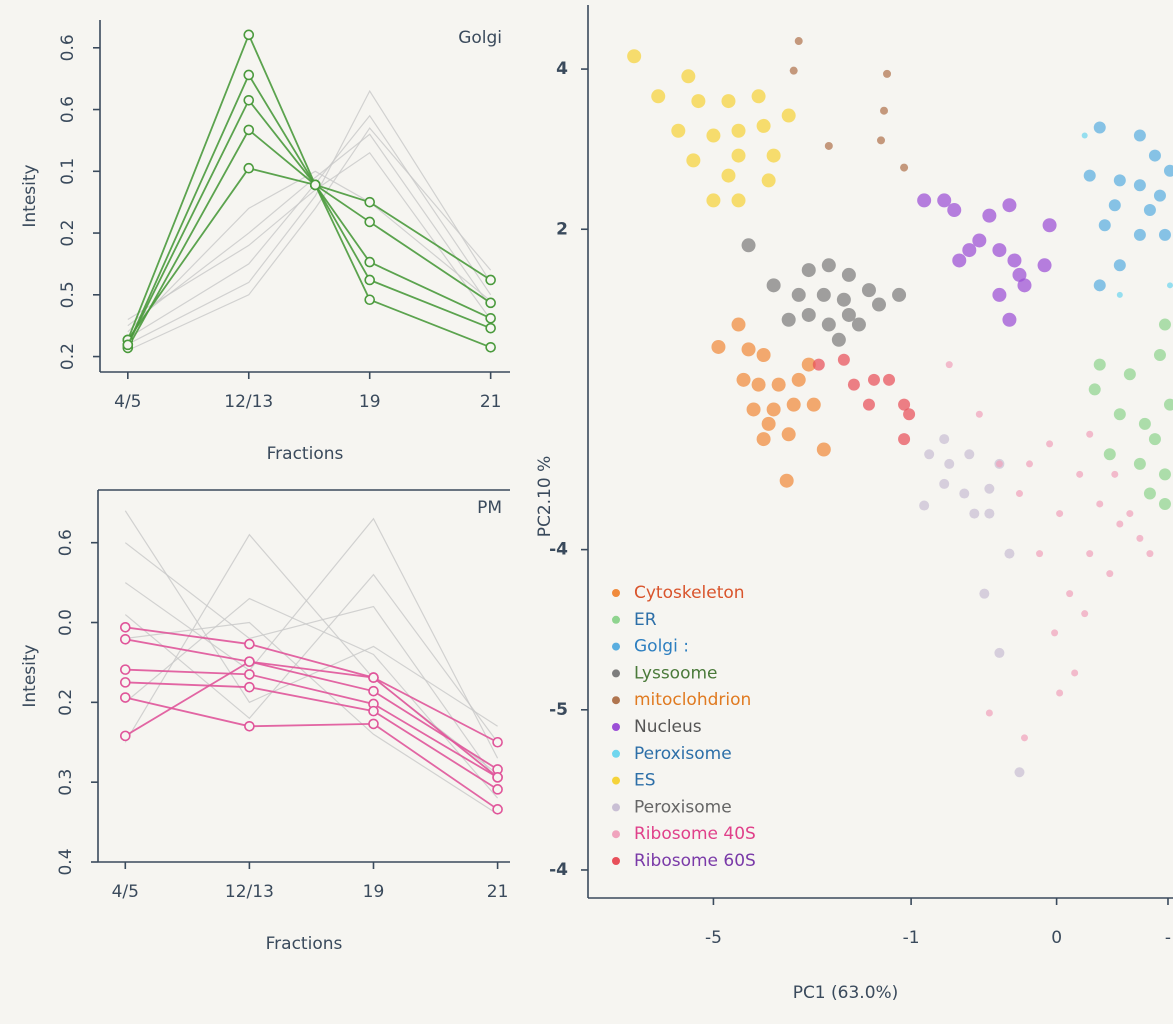 This screenshot has height=1024, width=1173. Describe the element at coordinates (68, 294) in the screenshot. I see `y-tick-label: 0.5` at that location.